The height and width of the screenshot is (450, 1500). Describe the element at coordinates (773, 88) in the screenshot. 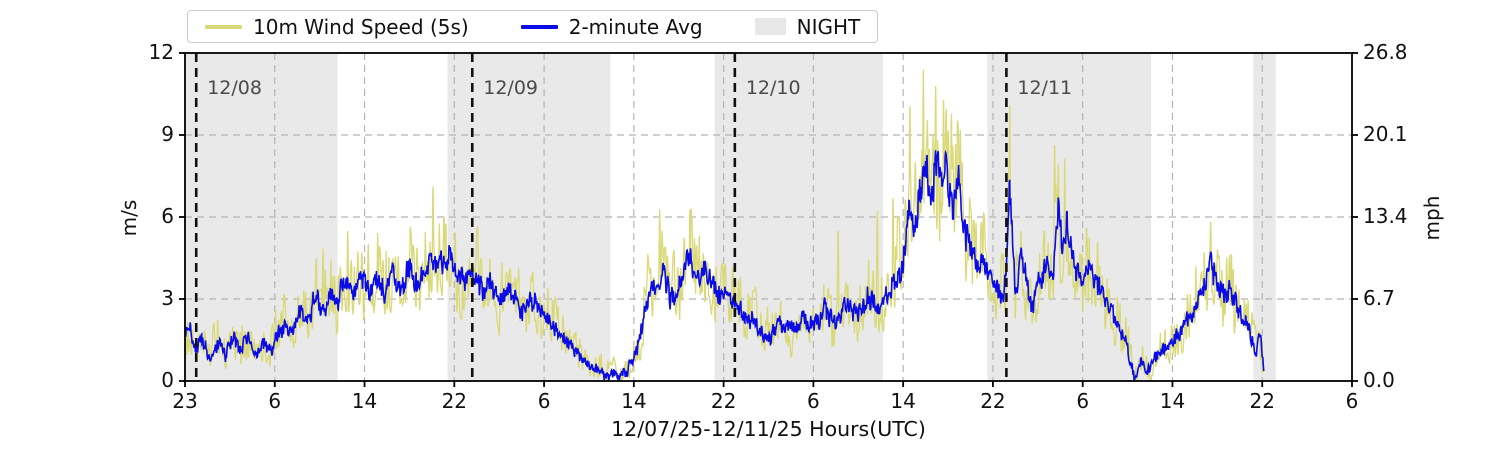

I see `day-boundary-label: 12/10` at that location.